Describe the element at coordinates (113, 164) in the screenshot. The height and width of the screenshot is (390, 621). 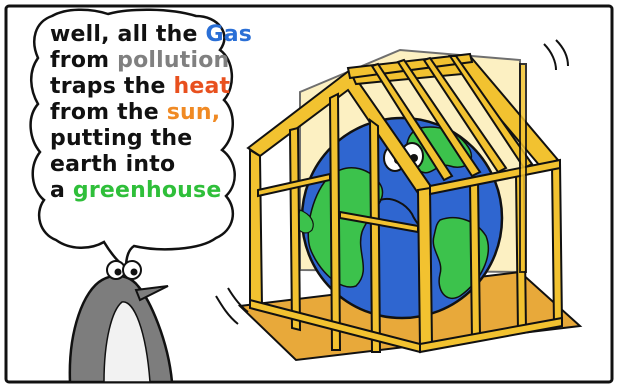
I see `speech-word: earth into` at that location.